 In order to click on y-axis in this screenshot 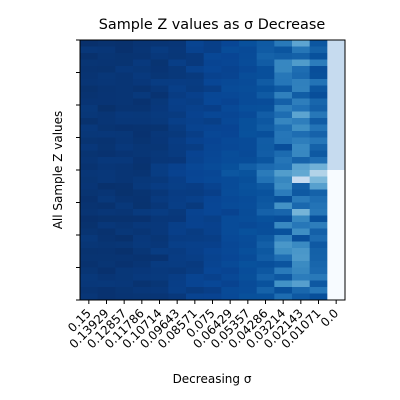, I will do `click(78, 170)`.